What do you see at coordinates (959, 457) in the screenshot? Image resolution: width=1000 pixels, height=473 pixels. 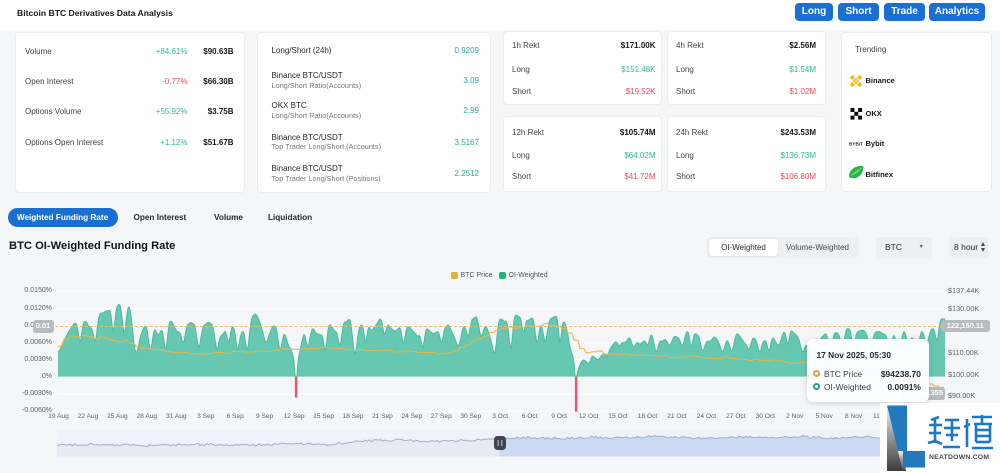 I see `svg-text: NEATDOWN.COM` at bounding box center [959, 457].